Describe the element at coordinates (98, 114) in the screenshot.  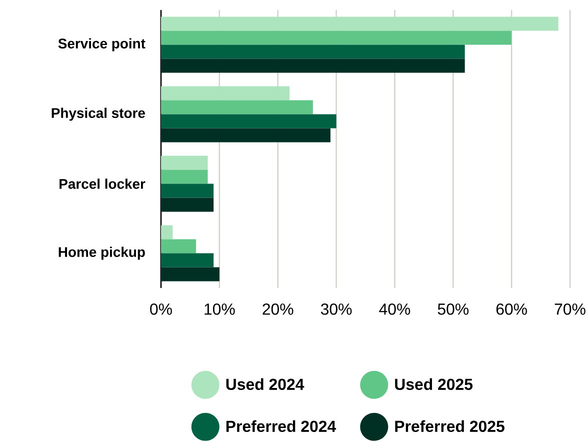
I see `y-tick-label: Physical store` at that location.